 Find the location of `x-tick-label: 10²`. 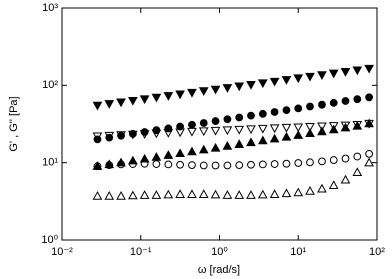

x-tick-label: 10² is located at coordinates (377, 252).